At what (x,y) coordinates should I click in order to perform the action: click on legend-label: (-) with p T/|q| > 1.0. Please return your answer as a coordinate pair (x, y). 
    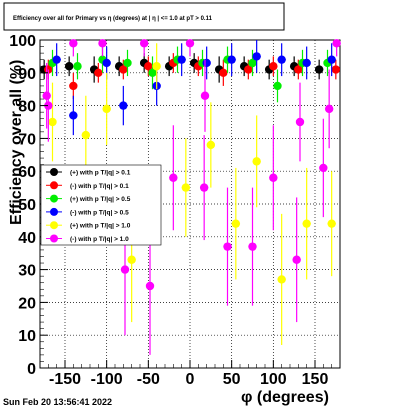
    Looking at the image, I should click on (99, 239).